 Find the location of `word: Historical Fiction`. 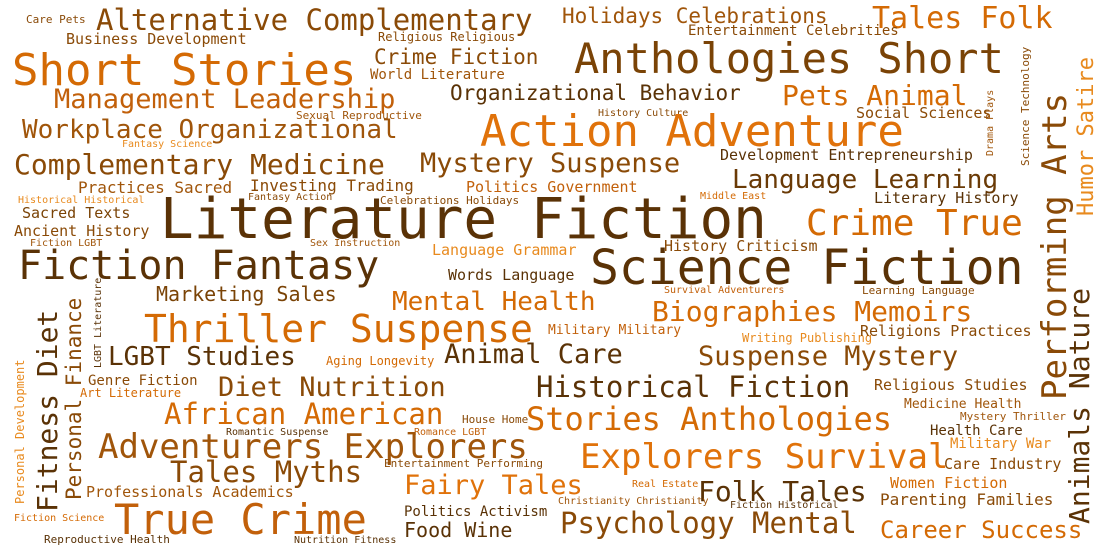

word: Historical Fiction is located at coordinates (693, 387).